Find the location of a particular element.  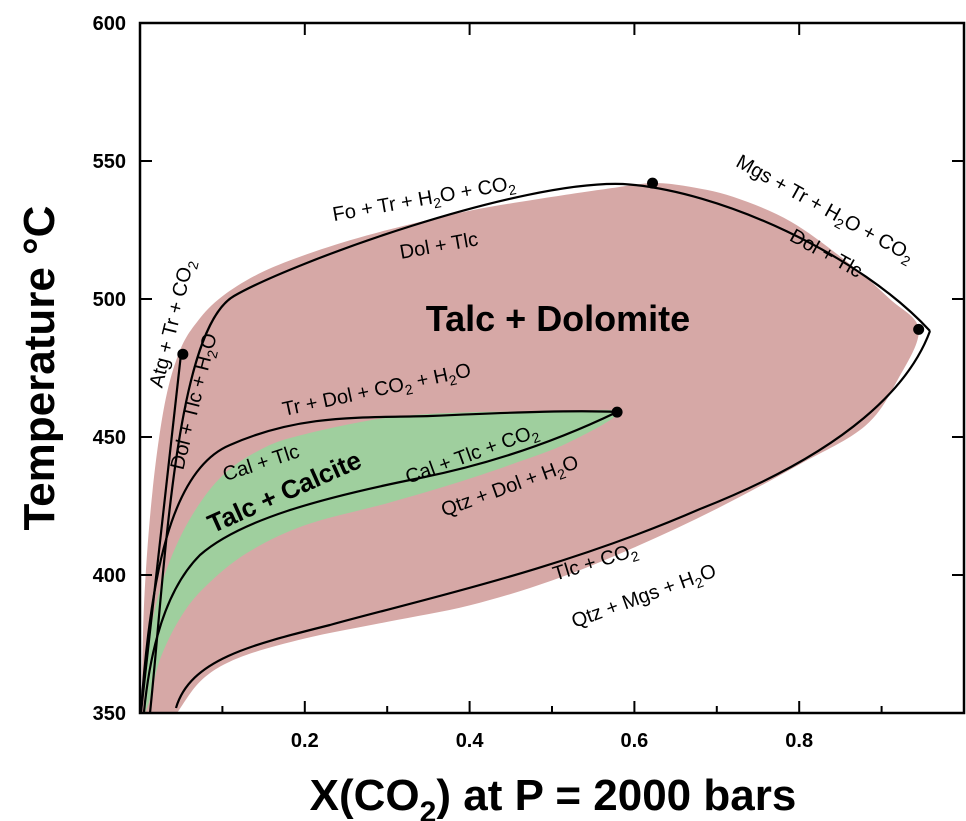

field-label-talc-dolomite: Talc + Dolomite is located at coordinates (558, 318).